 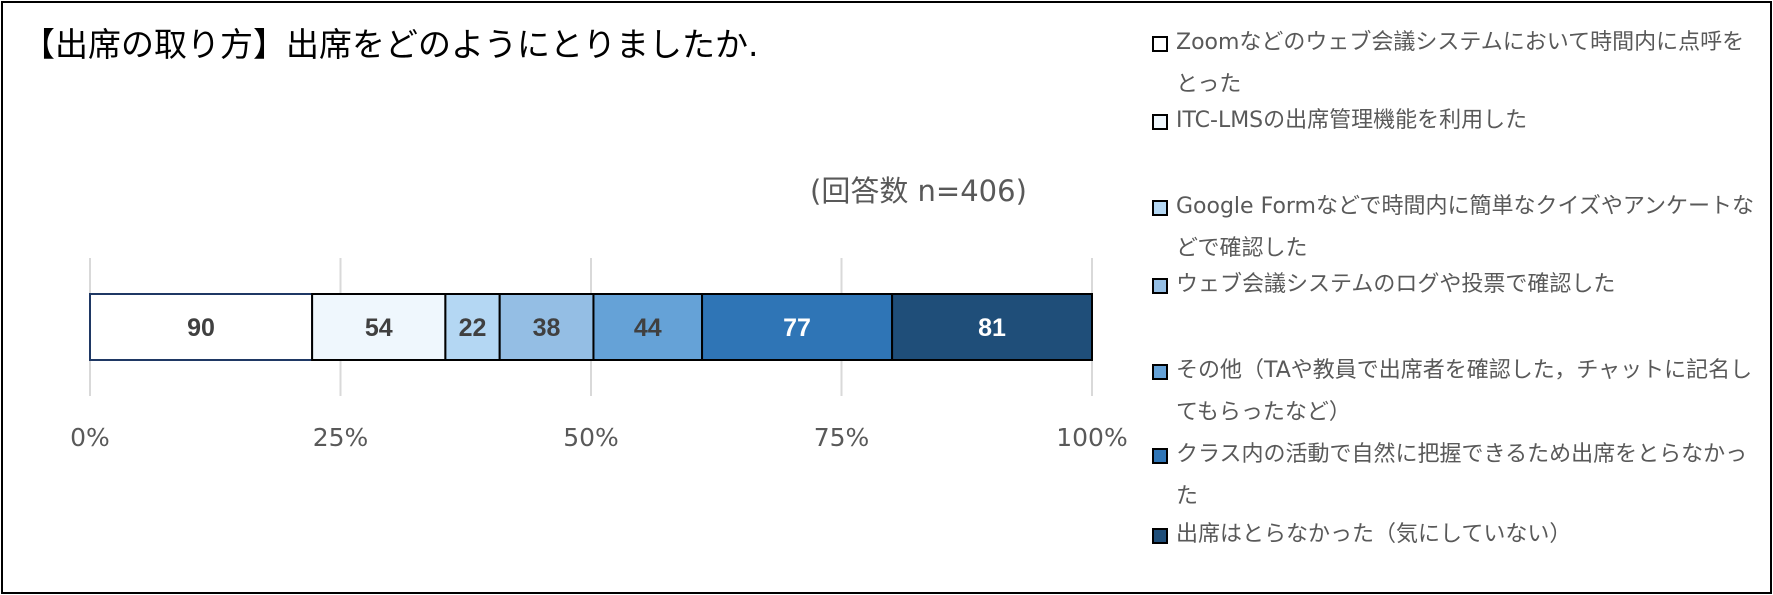 I want to click on legend-item: その他（TAや教員で出席者を確認した，チャットに記名してもらったなど）, so click(x=1457, y=392).